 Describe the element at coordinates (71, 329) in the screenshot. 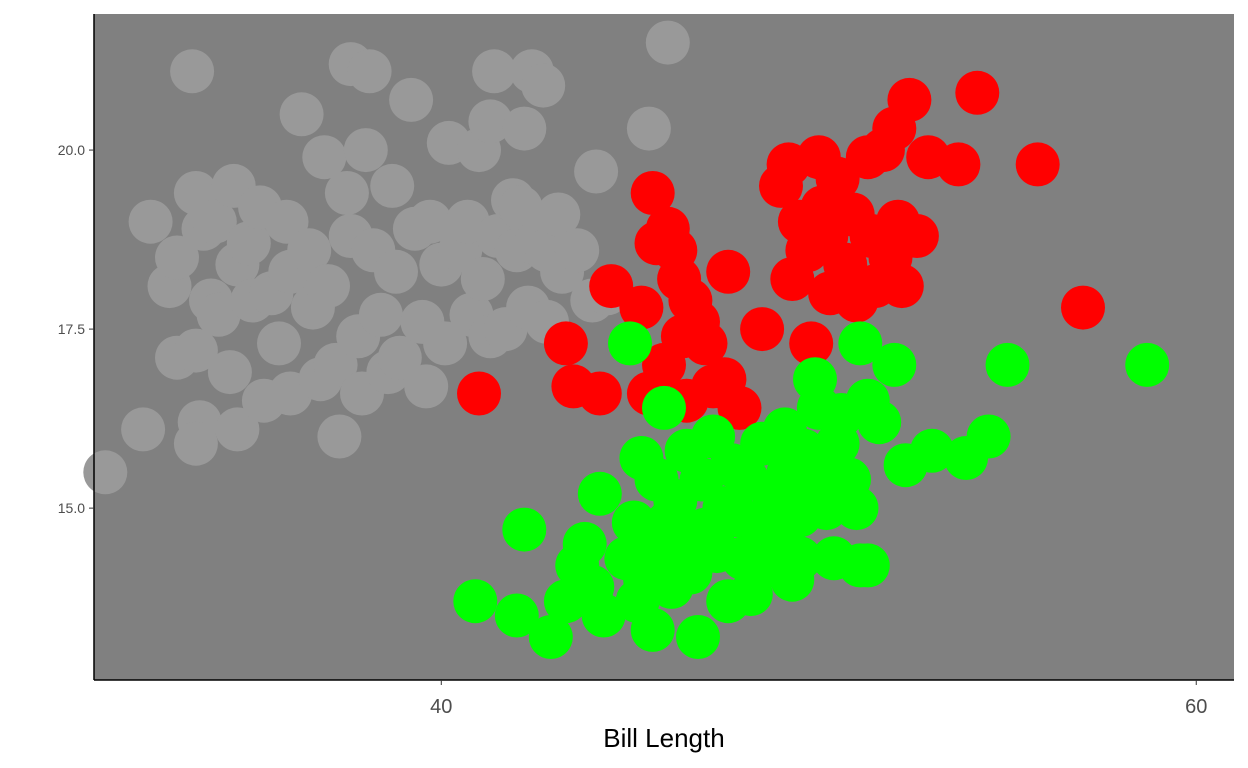

I see `y-tick-label: 17.5` at that location.